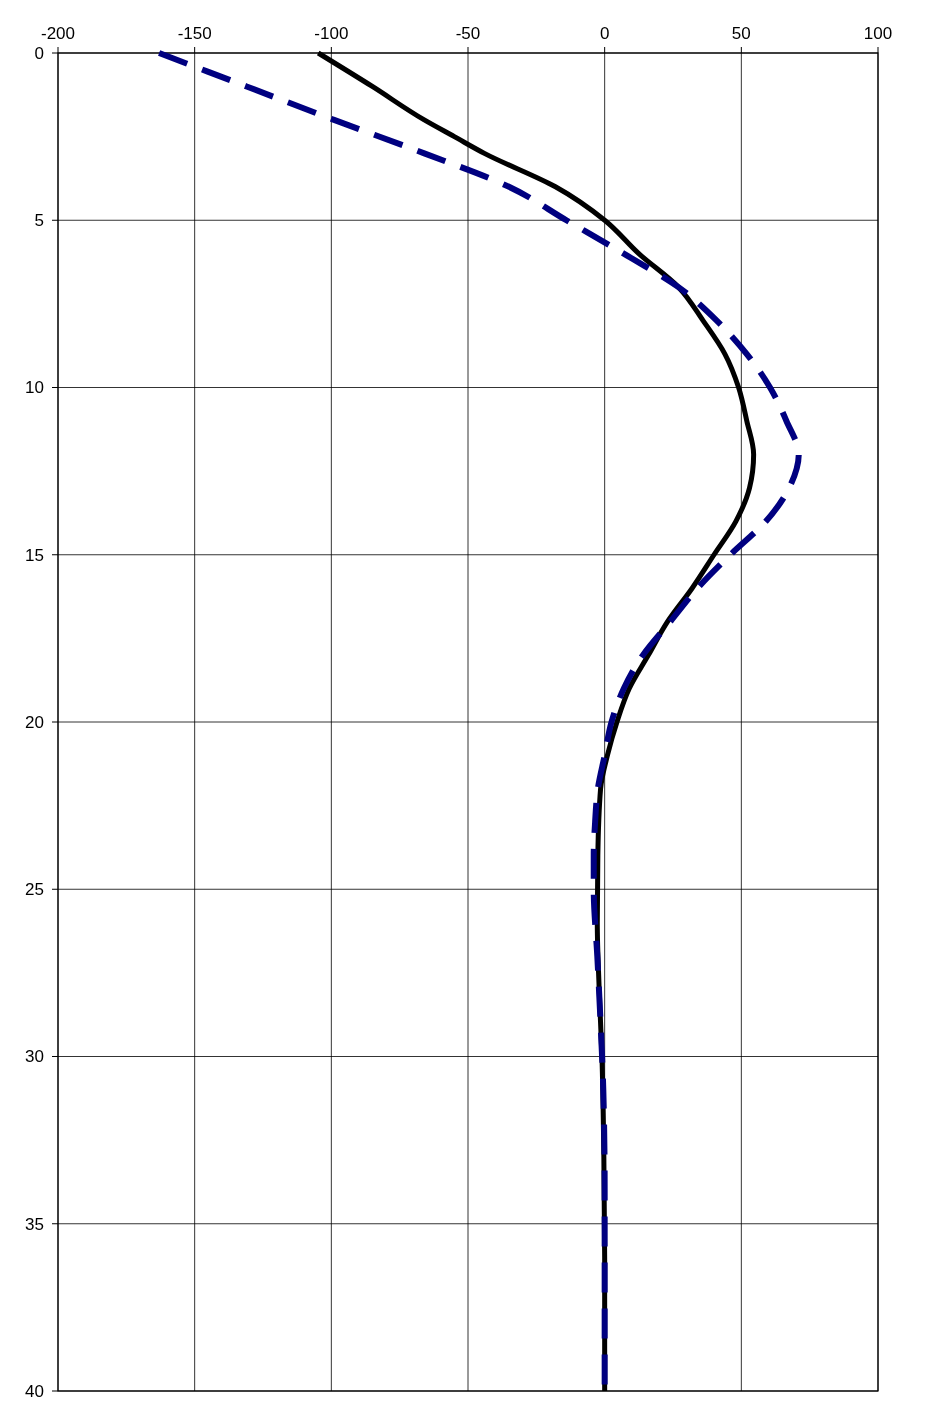 The height and width of the screenshot is (1410, 925). Describe the element at coordinates (39, 53) in the screenshot. I see `y-tick-label: 0` at that location.